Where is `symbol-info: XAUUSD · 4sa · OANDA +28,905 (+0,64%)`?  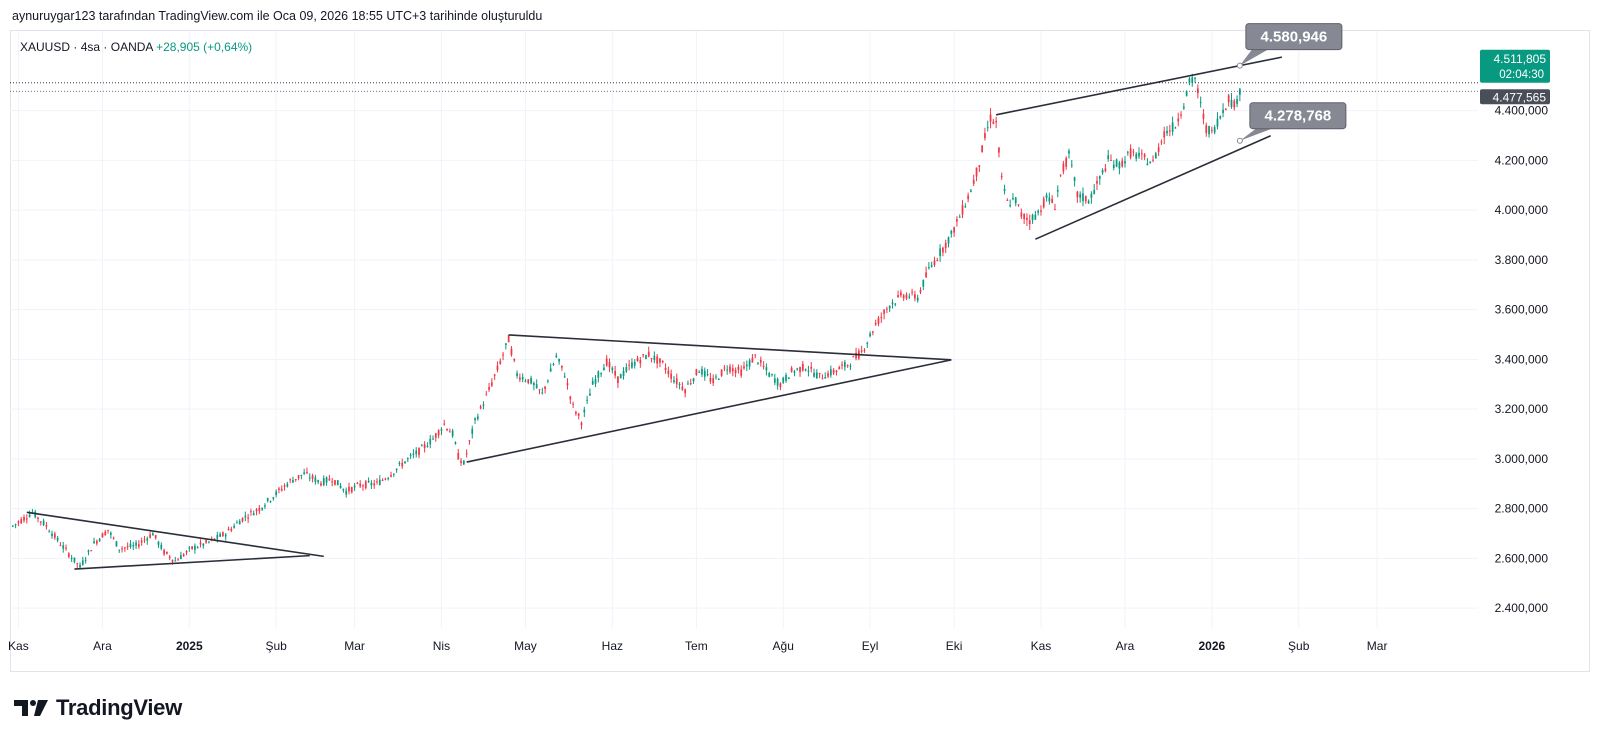
symbol-info: XAUUSD · 4sa · OANDA +28,905 (+0,64%) is located at coordinates (136, 47).